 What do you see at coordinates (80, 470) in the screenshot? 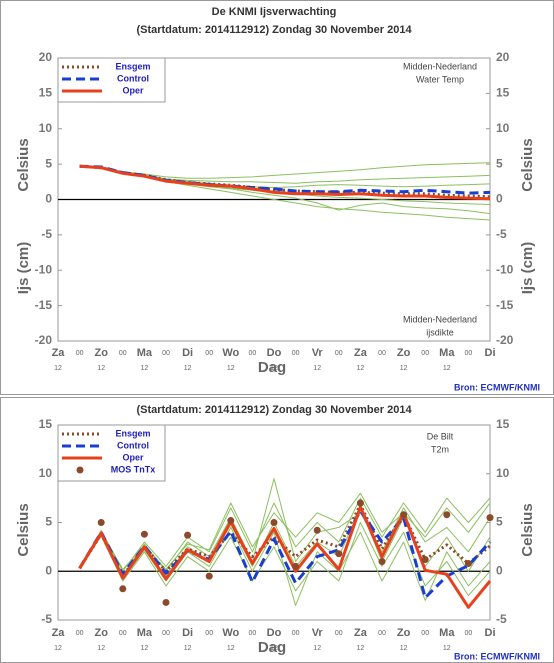
I see `legend-swatch` at bounding box center [80, 470].